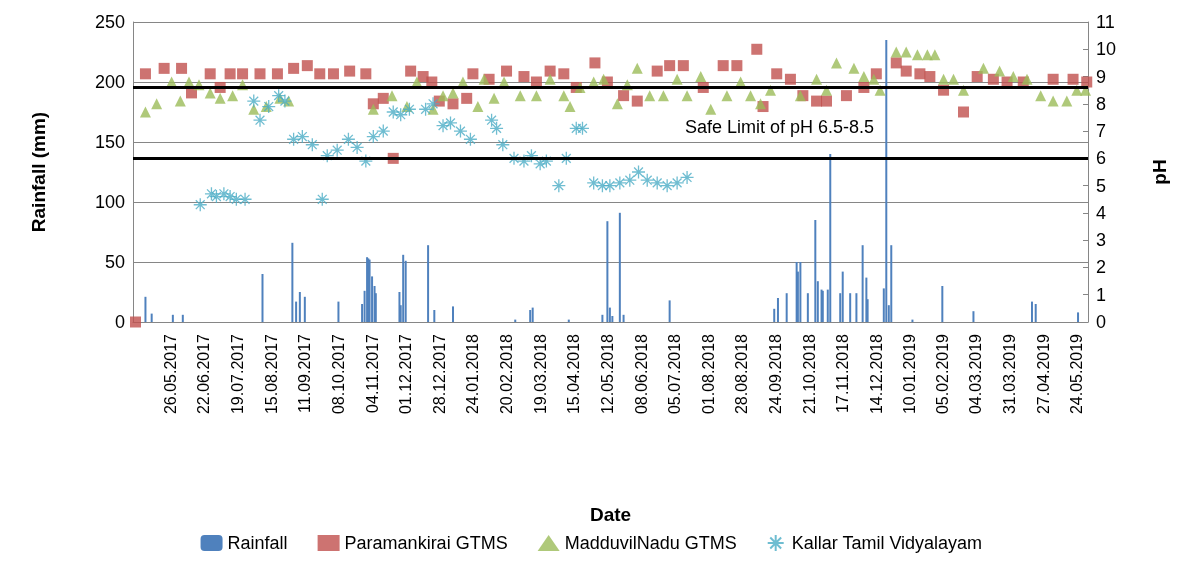  Describe the element at coordinates (372, 373) in the screenshot. I see `x-tick-label: 04.11.2017` at that location.